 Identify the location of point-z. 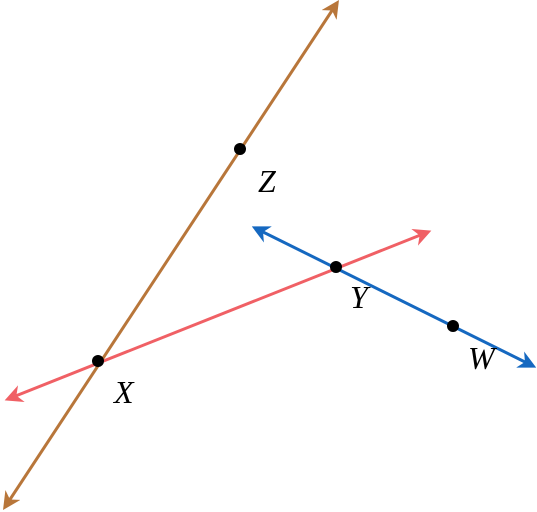
(240, 149).